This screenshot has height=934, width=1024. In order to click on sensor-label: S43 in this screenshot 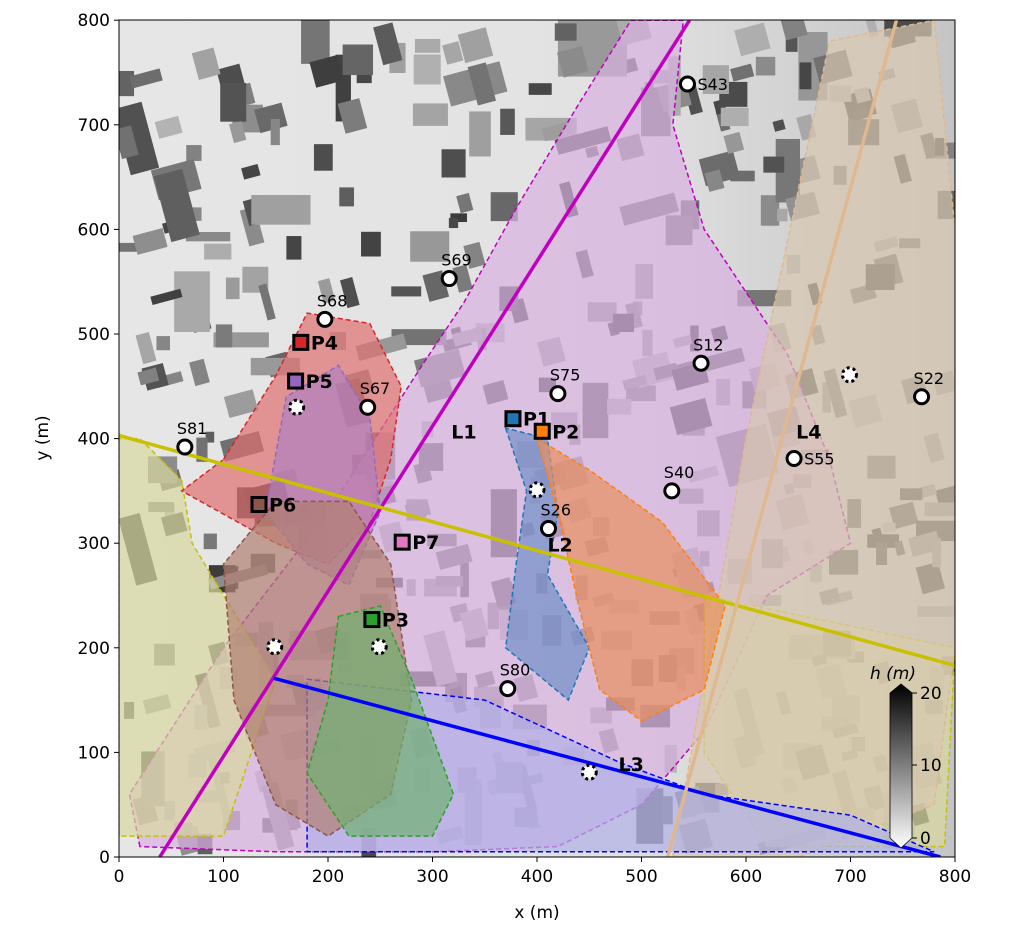, I will do `click(712, 84)`.